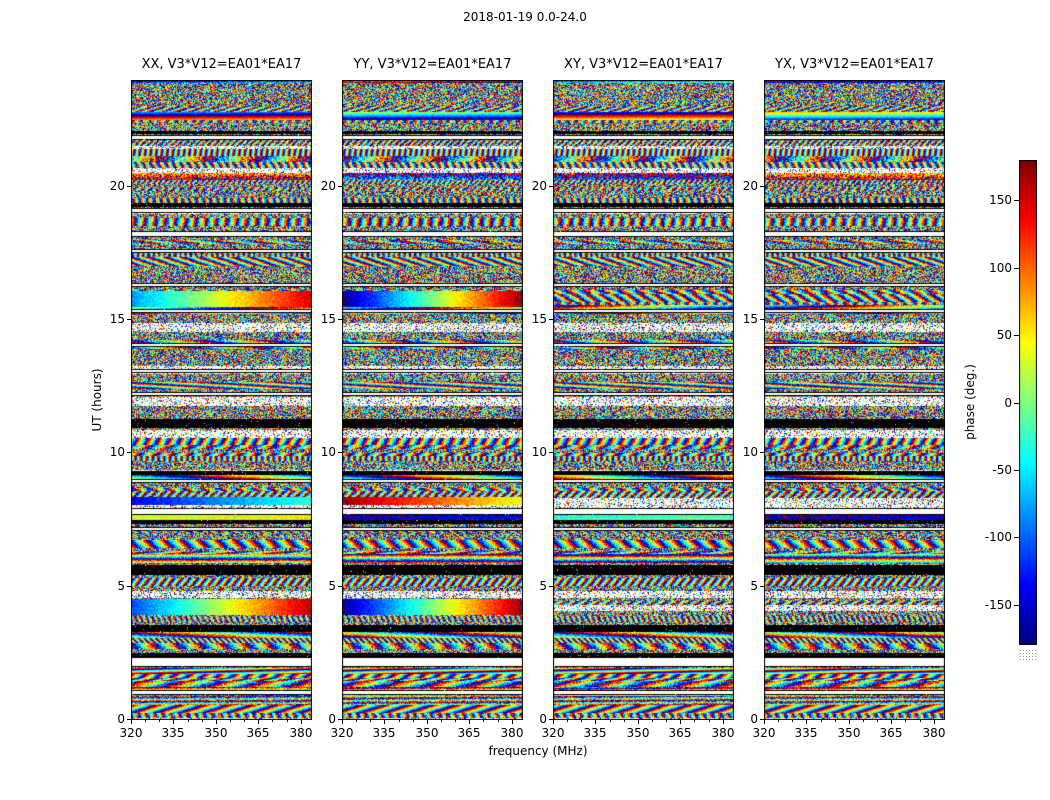 This screenshot has height=800, width=1050. What do you see at coordinates (1011, 402) in the screenshot?
I see `colorbar: 150 100 50 0 -50 -100 -150` at bounding box center [1011, 402].